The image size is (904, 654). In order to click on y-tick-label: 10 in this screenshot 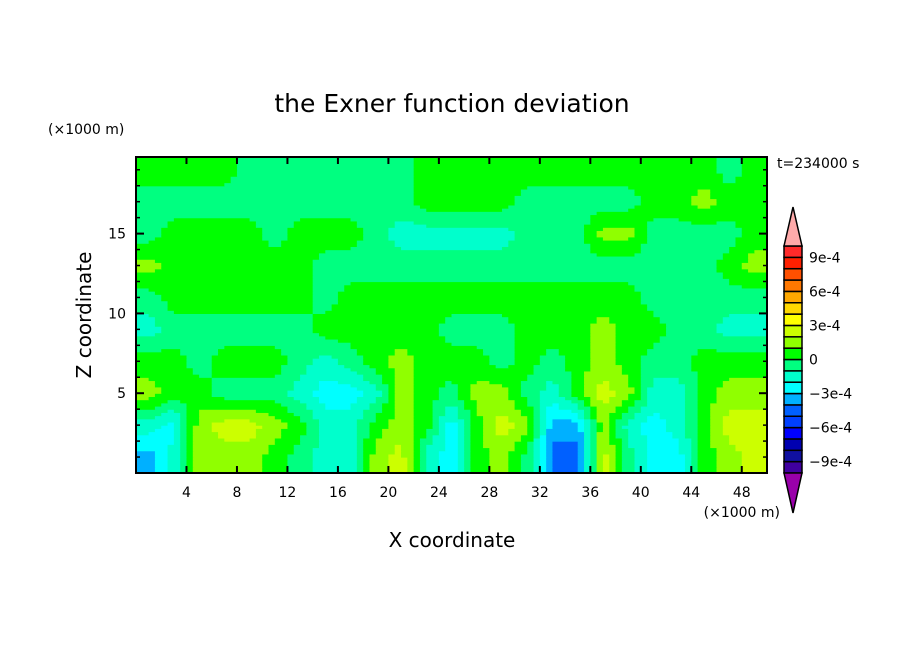, I will do `click(117, 314)`.